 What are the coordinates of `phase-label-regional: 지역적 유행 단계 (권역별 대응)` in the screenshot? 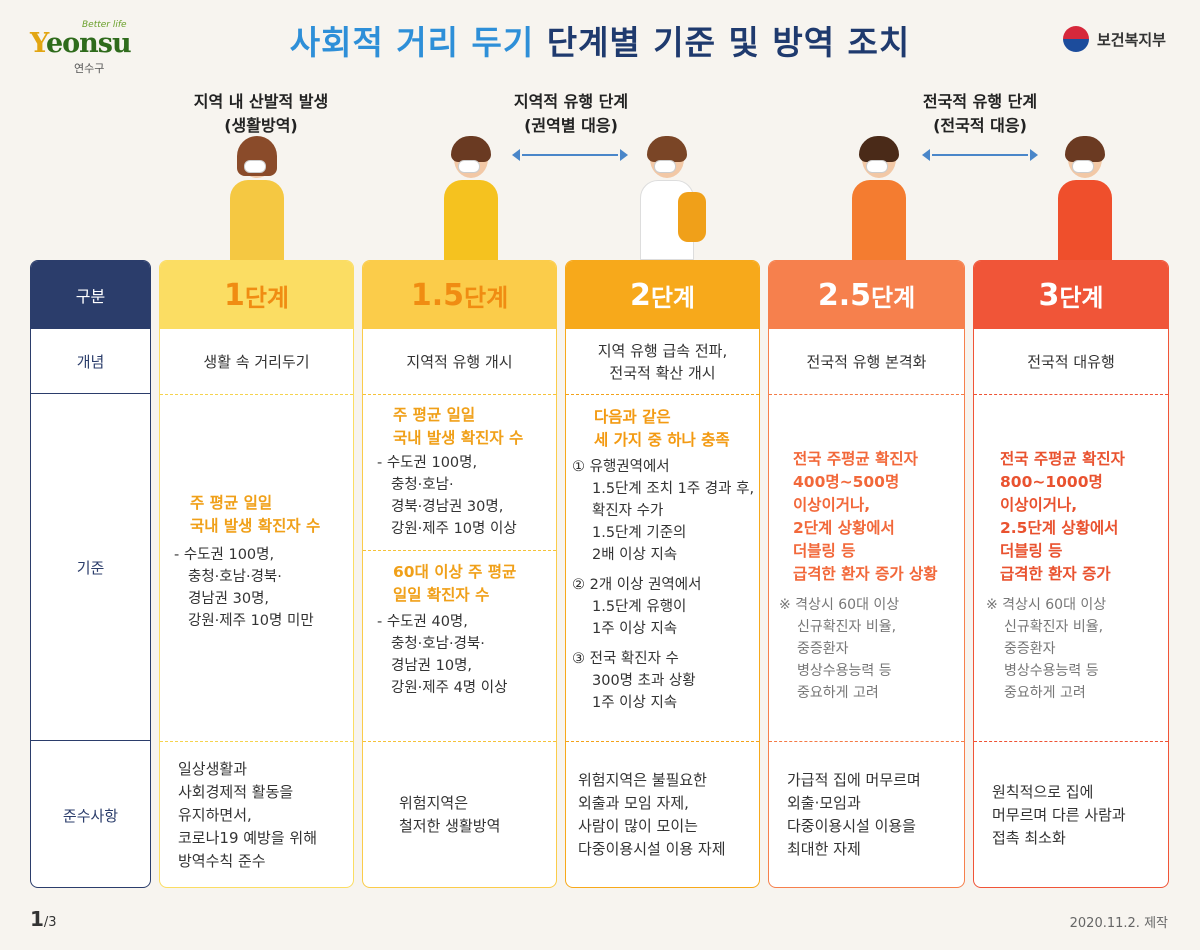 It's located at (571, 113).